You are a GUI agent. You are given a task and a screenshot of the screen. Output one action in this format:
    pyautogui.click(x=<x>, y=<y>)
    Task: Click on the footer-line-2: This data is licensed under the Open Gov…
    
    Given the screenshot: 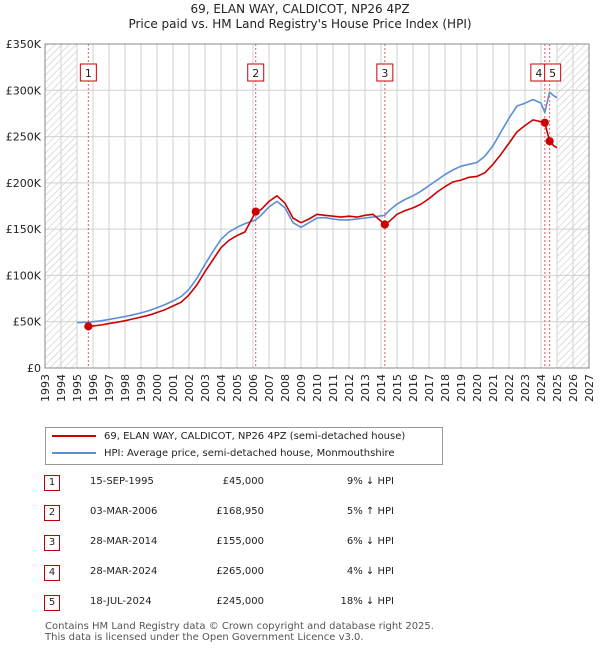 What is the action you would take?
    pyautogui.click(x=204, y=637)
    